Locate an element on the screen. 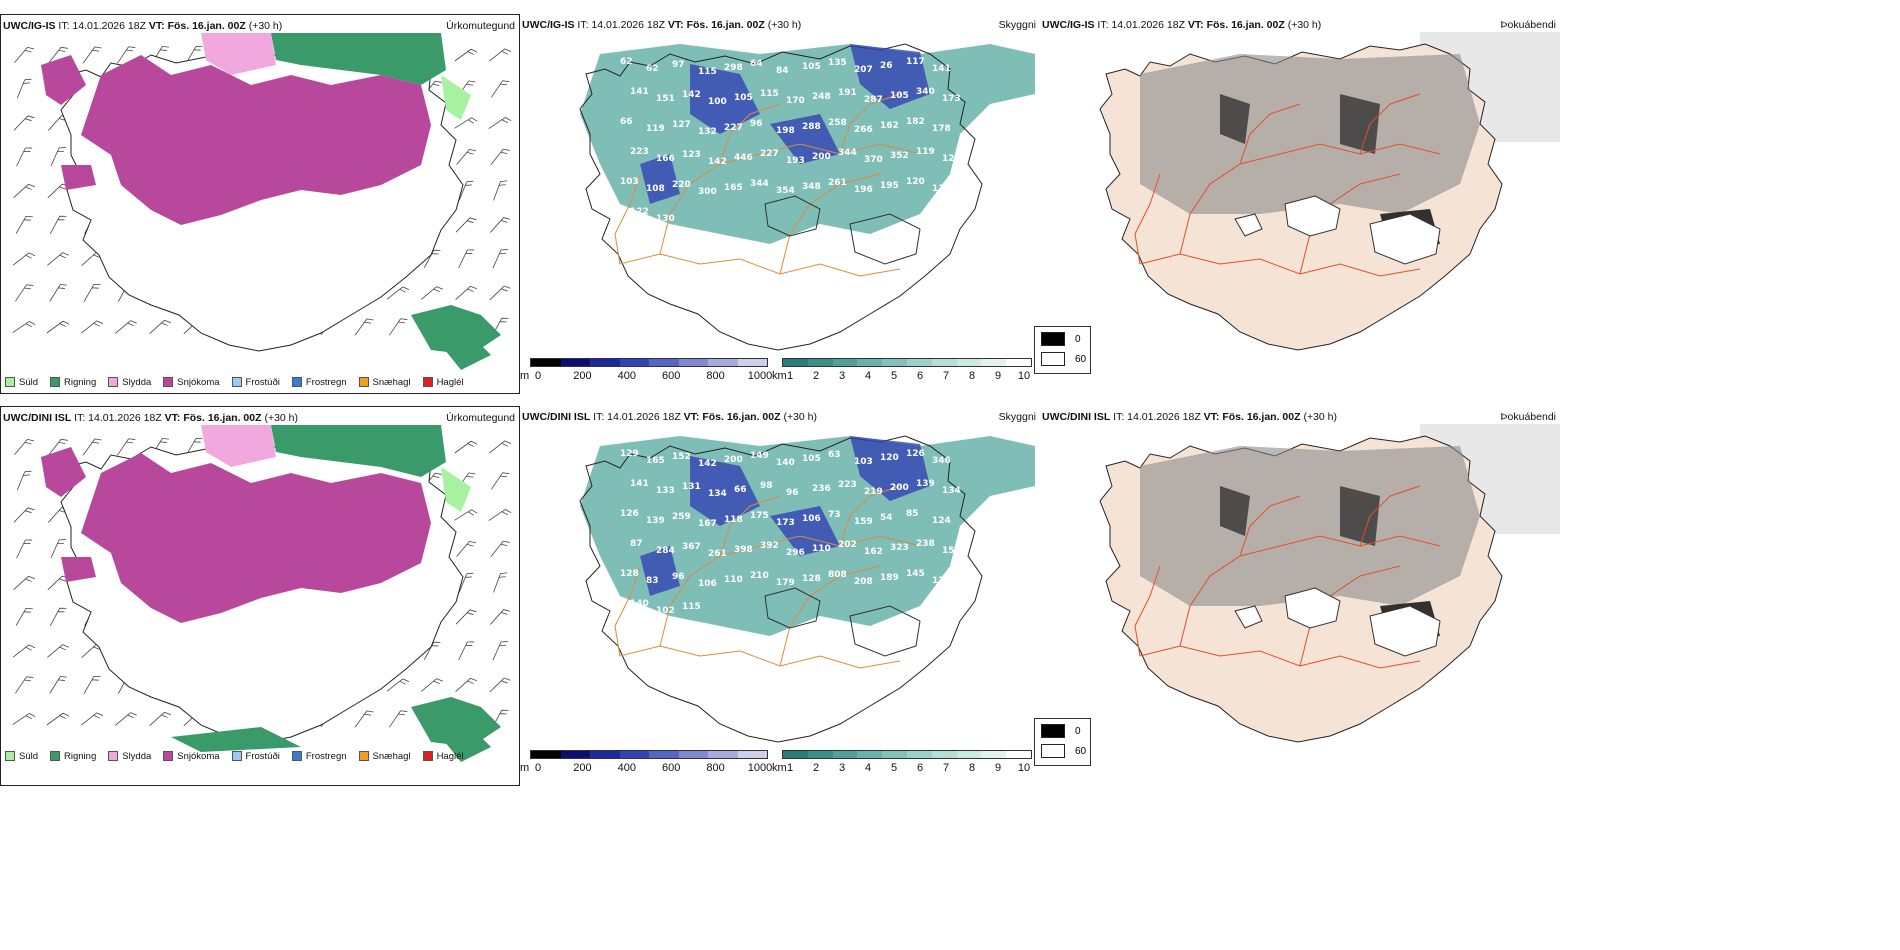  fog-legend-value: 60 is located at coordinates (1081, 751).